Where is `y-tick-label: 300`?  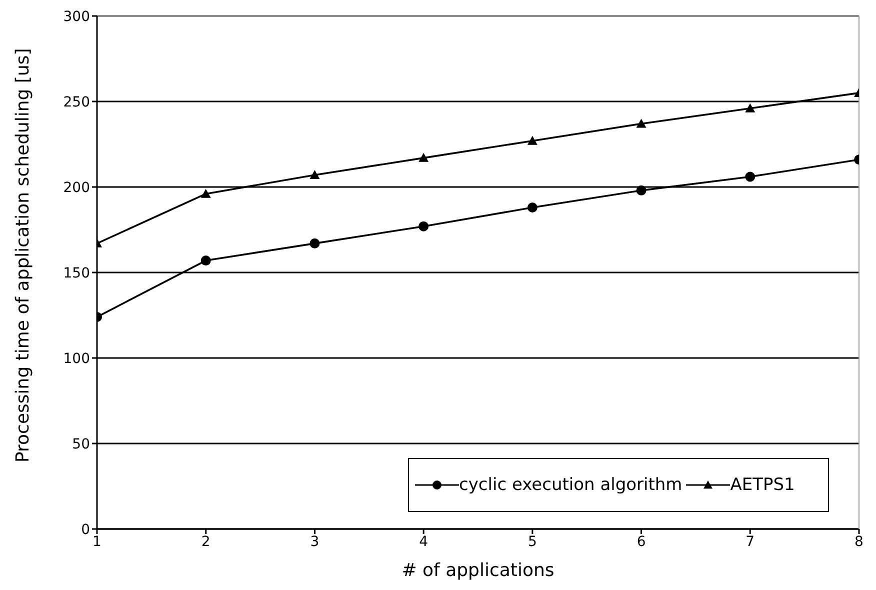 y-tick-label: 300 is located at coordinates (76, 16).